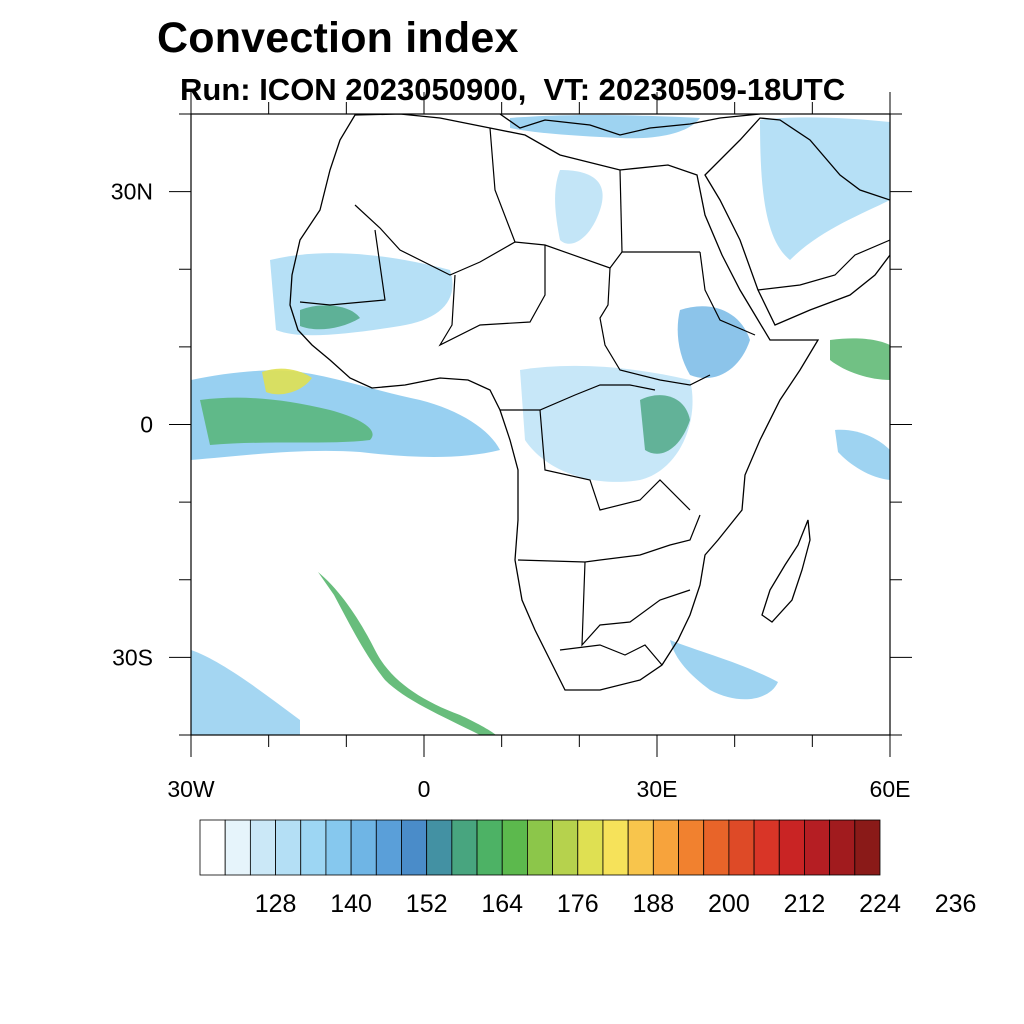 The image size is (1024, 1024). What do you see at coordinates (427, 904) in the screenshot?
I see `colorbar-label: 152` at bounding box center [427, 904].